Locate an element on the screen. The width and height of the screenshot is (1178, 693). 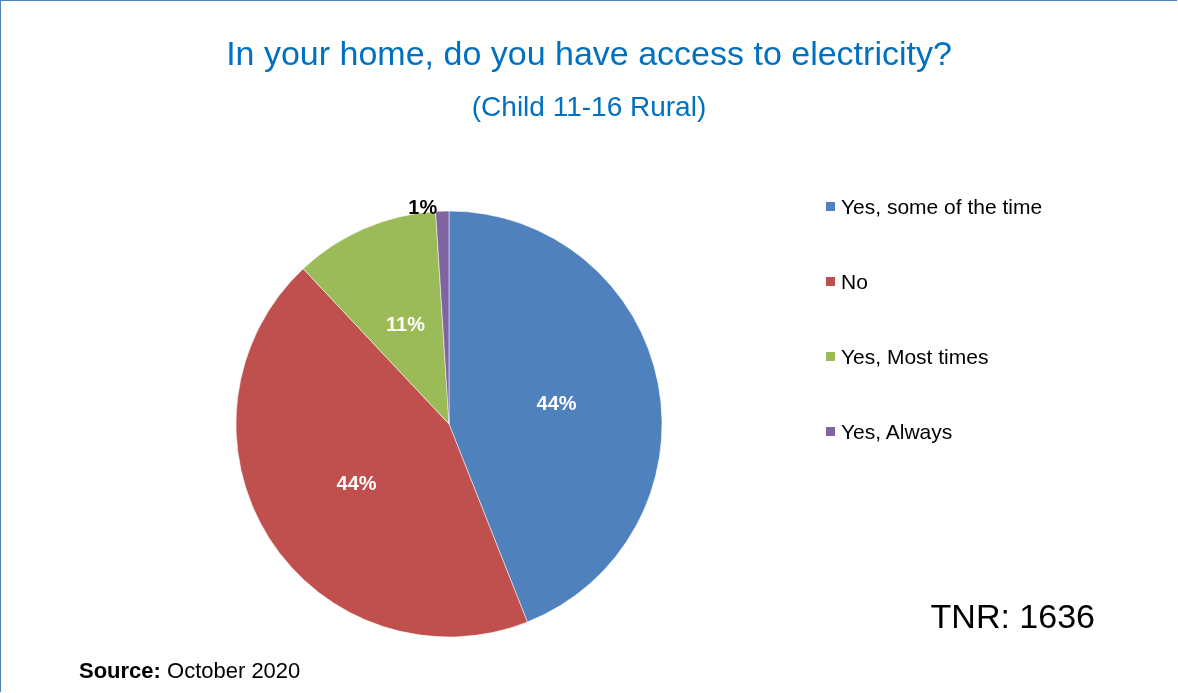
legend-label: Yes, some of the time is located at coordinates (942, 206).